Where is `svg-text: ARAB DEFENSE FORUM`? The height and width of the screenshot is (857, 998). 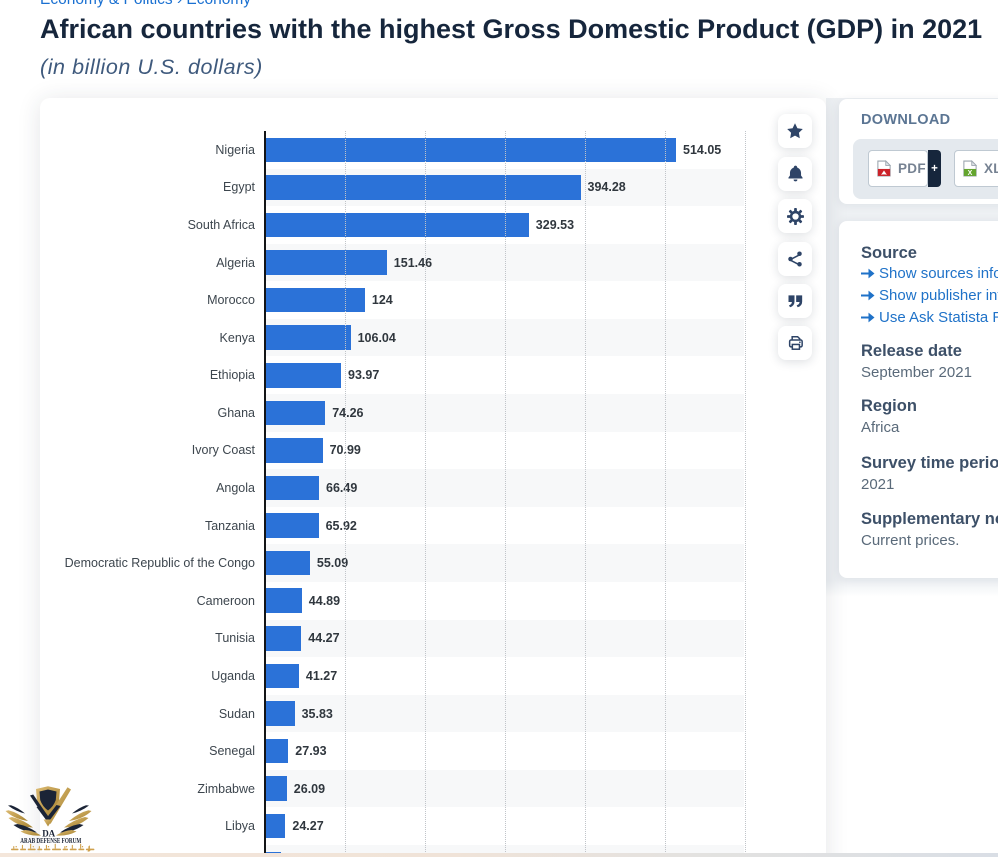
svg-text: ARAB DEFENSE FORUM is located at coordinates (50, 840).